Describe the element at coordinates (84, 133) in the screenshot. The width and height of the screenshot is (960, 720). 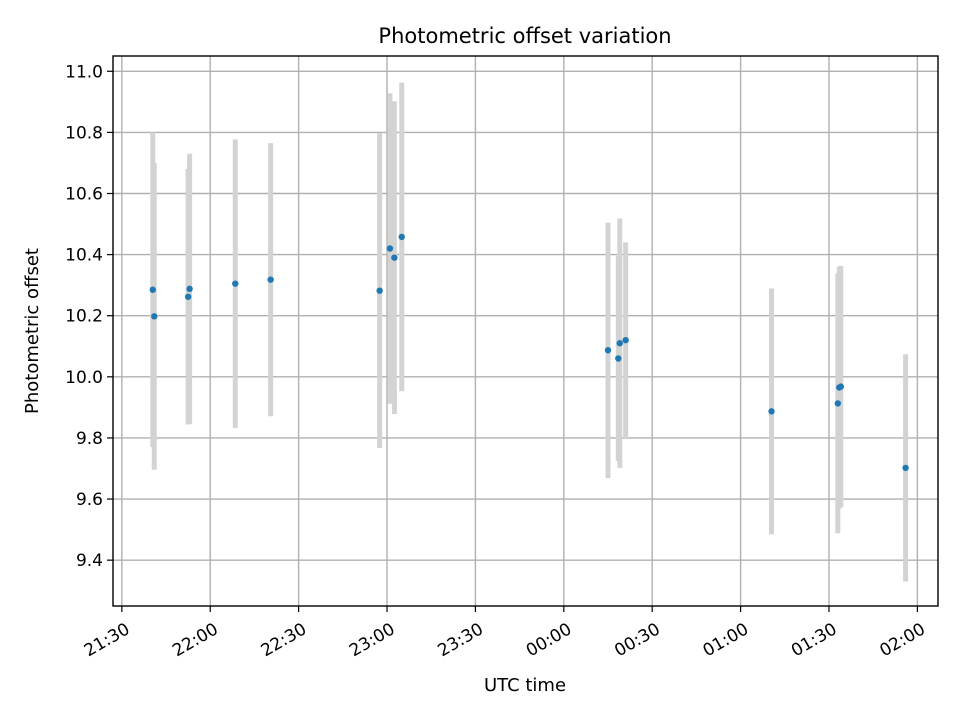
I see `y-tick-label: 10.8` at that location.